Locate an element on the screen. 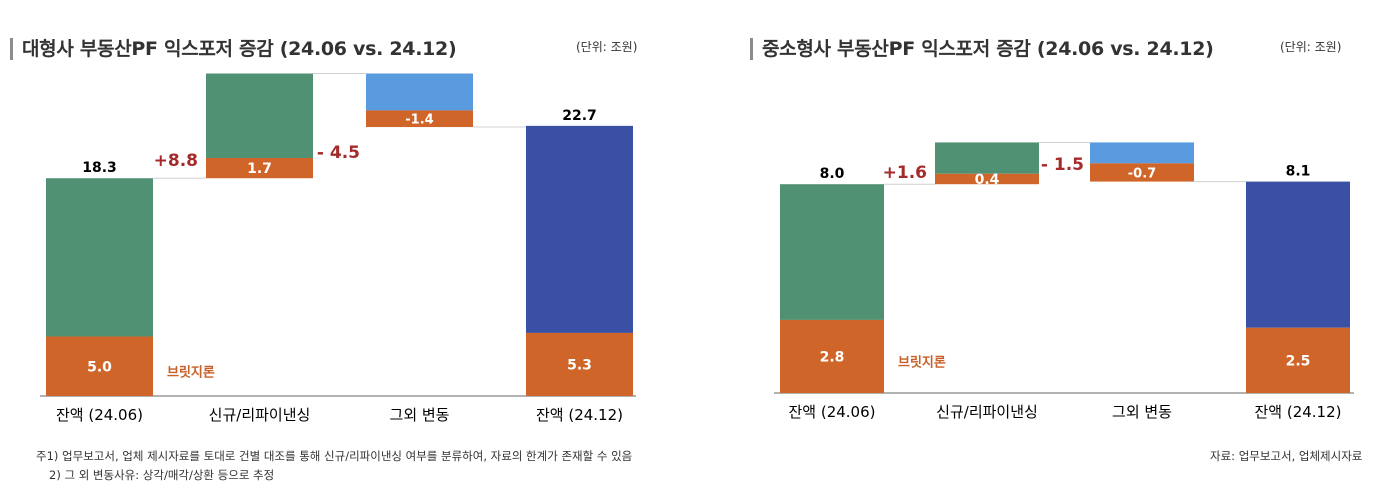 This screenshot has height=490, width=1396. data-label-end-total: 8.1 is located at coordinates (1298, 172).